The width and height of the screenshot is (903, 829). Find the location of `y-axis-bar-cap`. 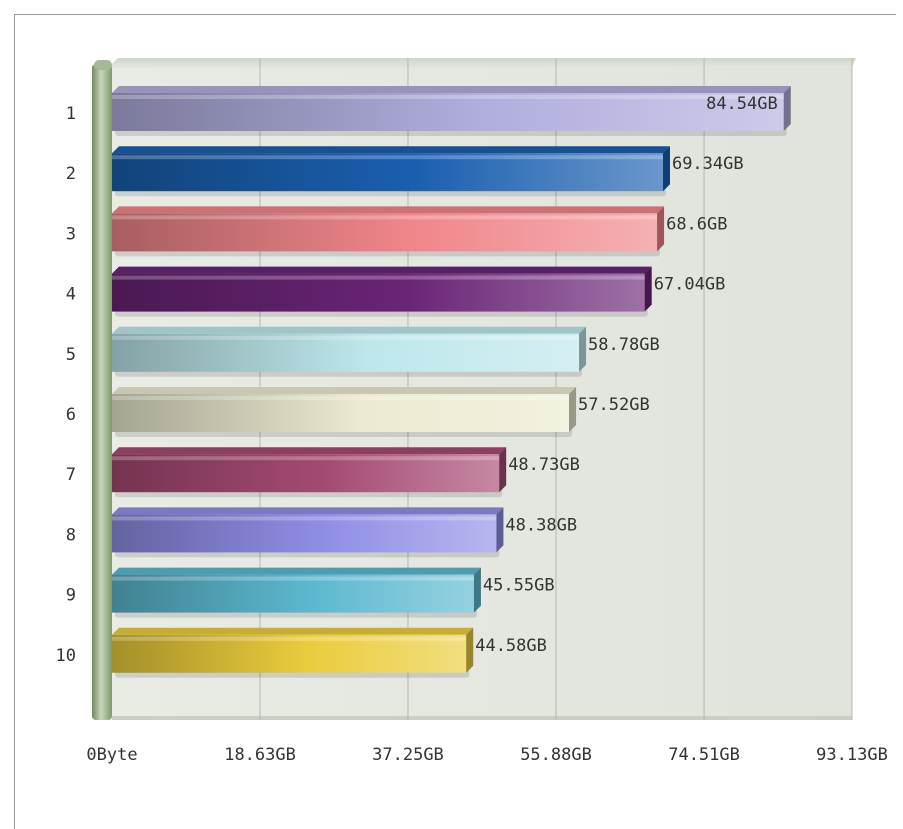

y-axis-bar-cap is located at coordinates (103, 65).